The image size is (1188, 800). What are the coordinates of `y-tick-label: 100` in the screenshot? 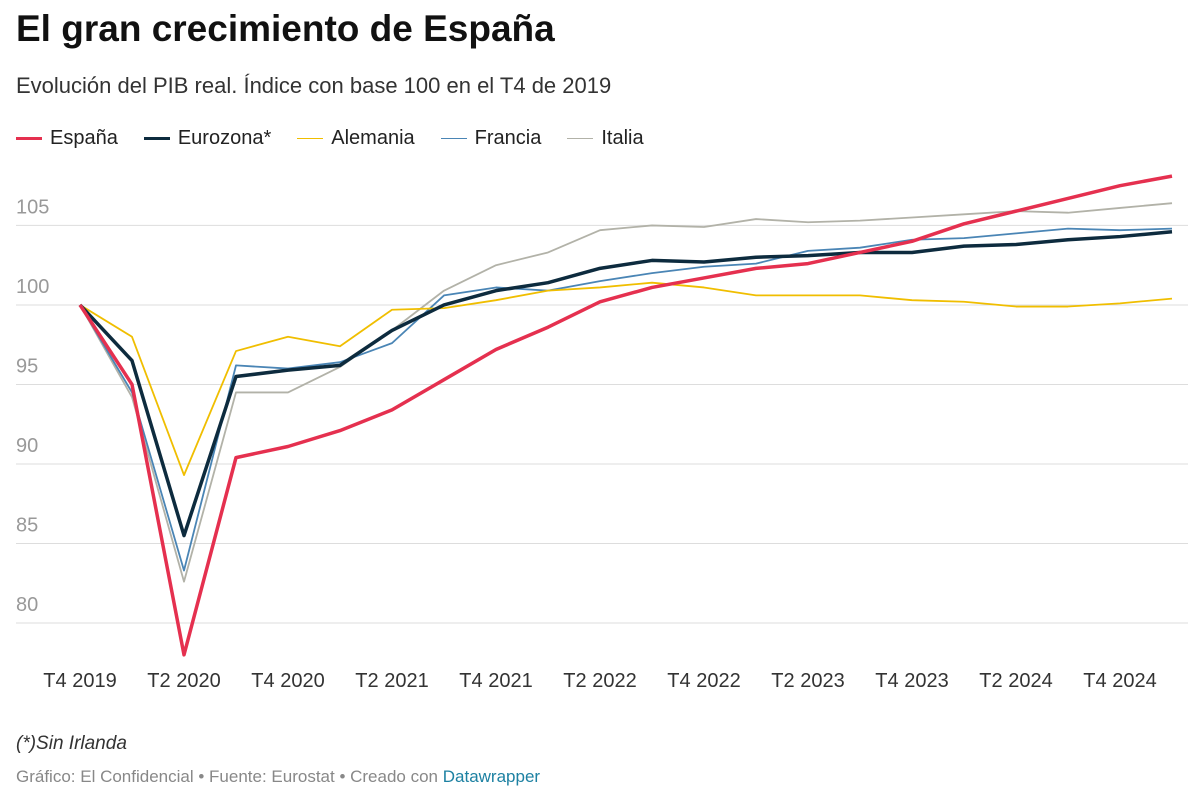 It's located at (32, 287).